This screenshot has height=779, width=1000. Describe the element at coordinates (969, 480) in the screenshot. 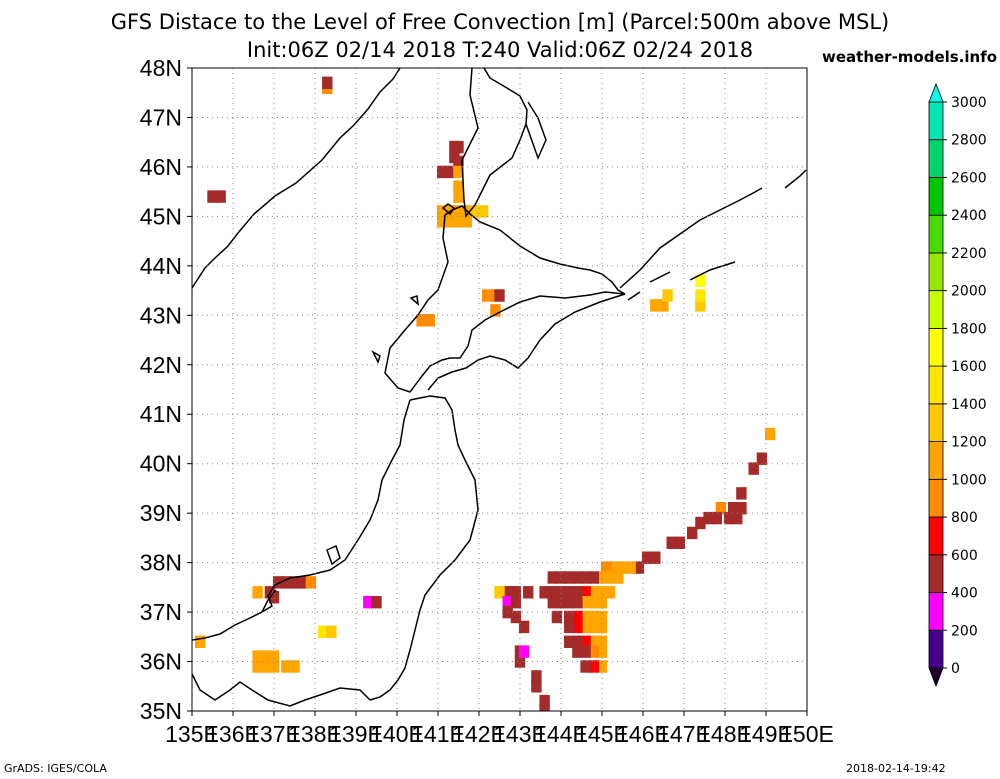

I see `colorbar-tick-label: 1000` at that location.